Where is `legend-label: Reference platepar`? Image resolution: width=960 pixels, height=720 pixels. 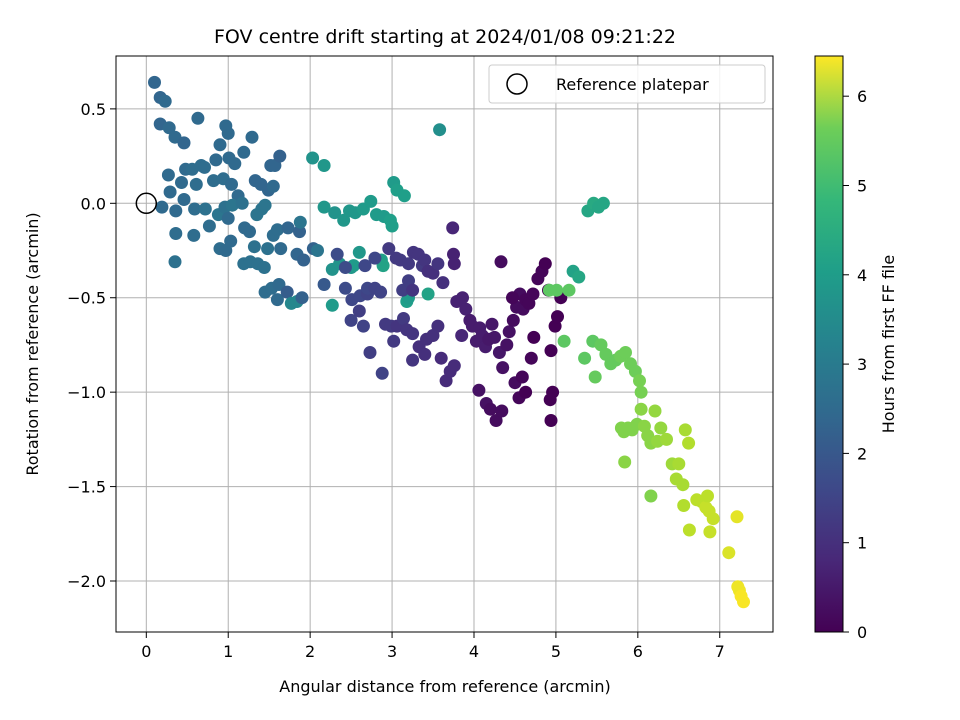 legend-label: Reference platepar is located at coordinates (632, 84).